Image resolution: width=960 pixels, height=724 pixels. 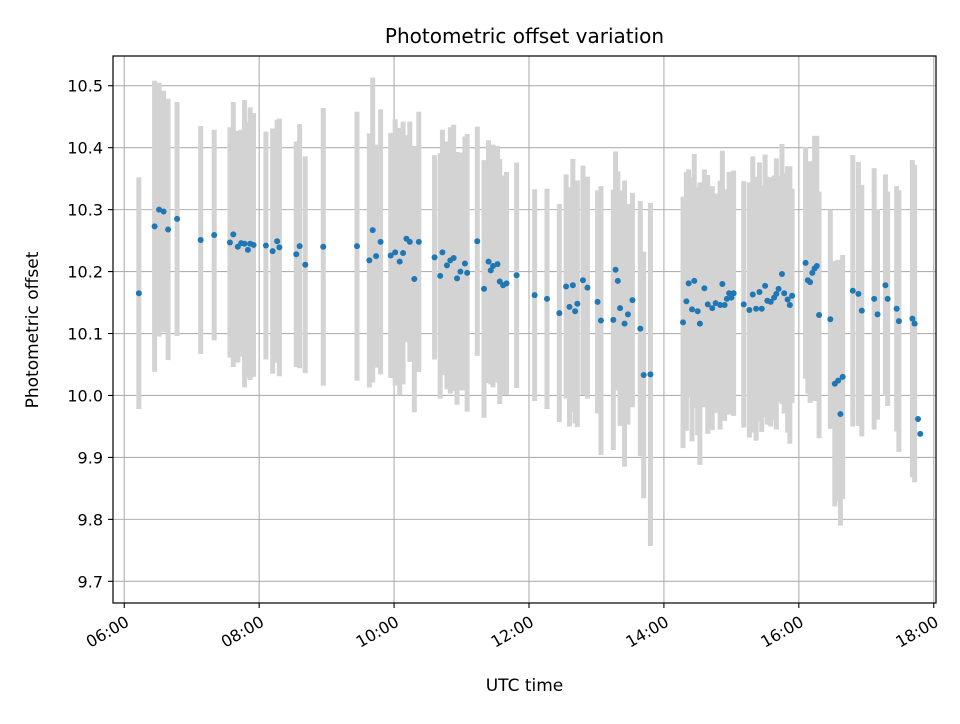 What do you see at coordinates (85, 395) in the screenshot?
I see `y-tick-label: 10.0` at bounding box center [85, 395].